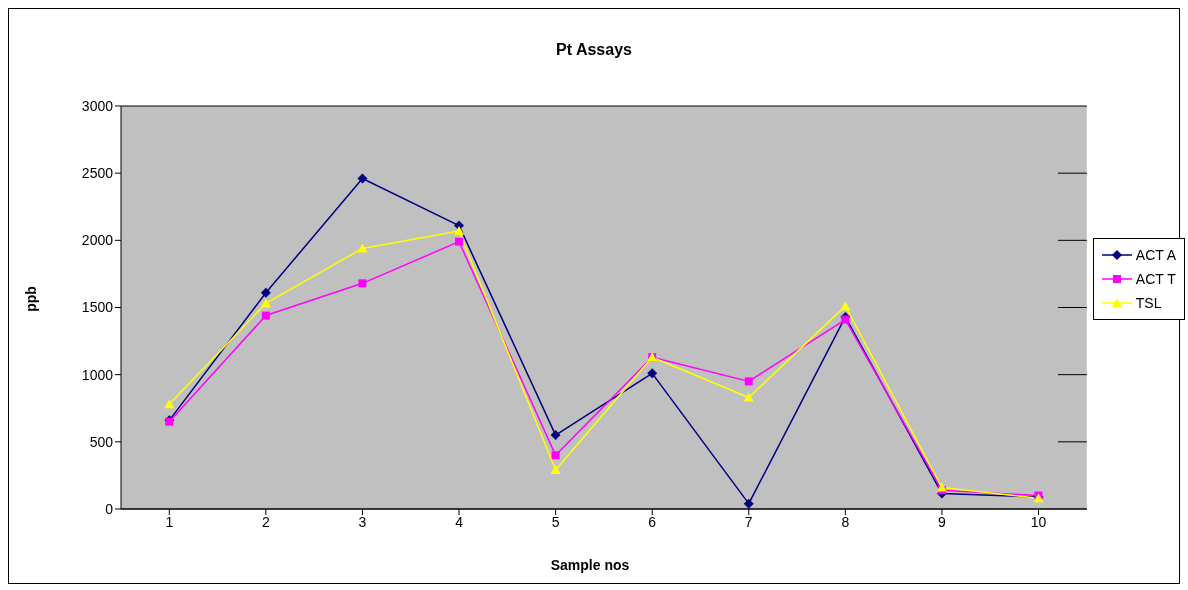 The height and width of the screenshot is (590, 1188). Describe the element at coordinates (97, 374) in the screenshot. I see `y-tick-label: 1000` at that location.